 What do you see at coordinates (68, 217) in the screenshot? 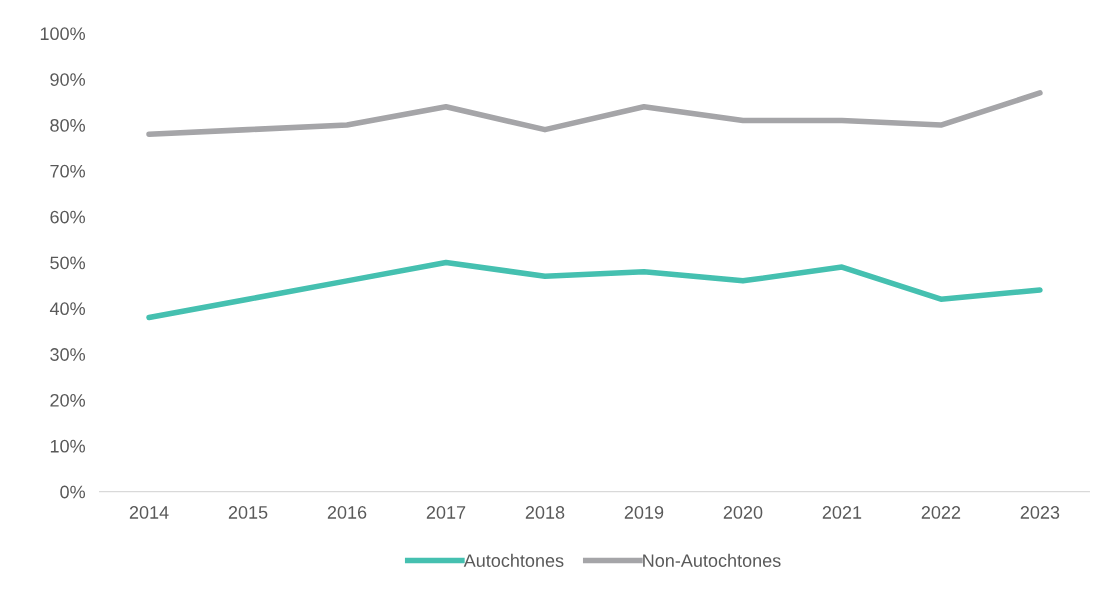
I see `y-tick-label: 60%` at bounding box center [68, 217].